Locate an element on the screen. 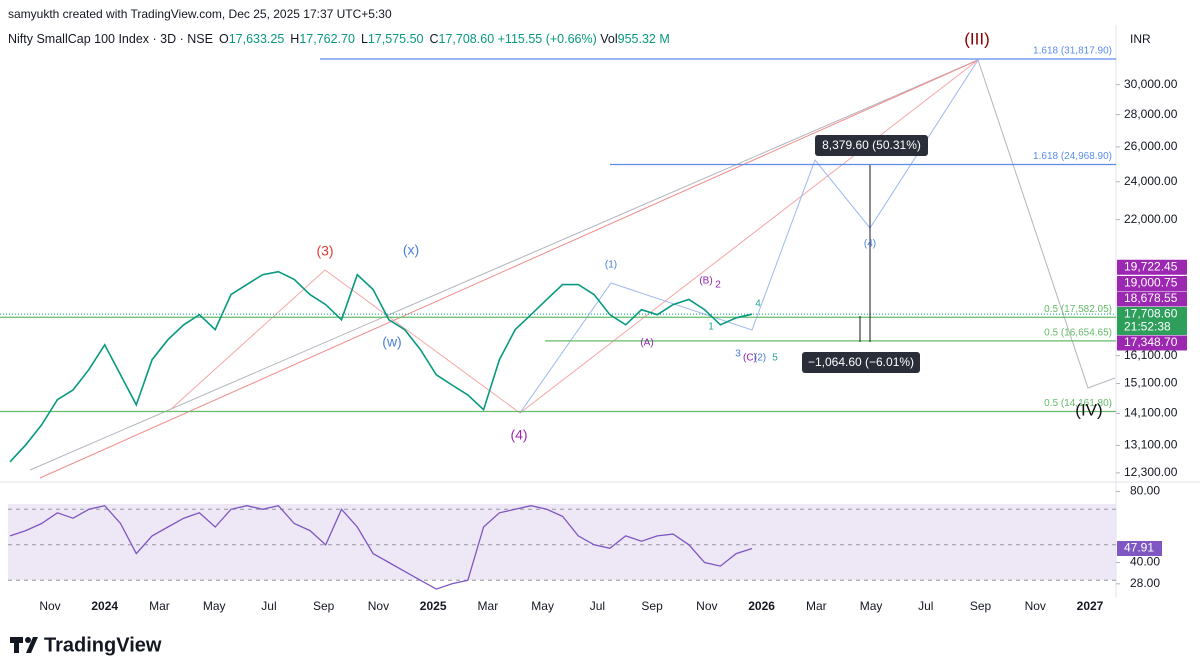 The image size is (1200, 672). symbol: Nifty SmallCap 100 Index · 3D · NSE is located at coordinates (110, 39).